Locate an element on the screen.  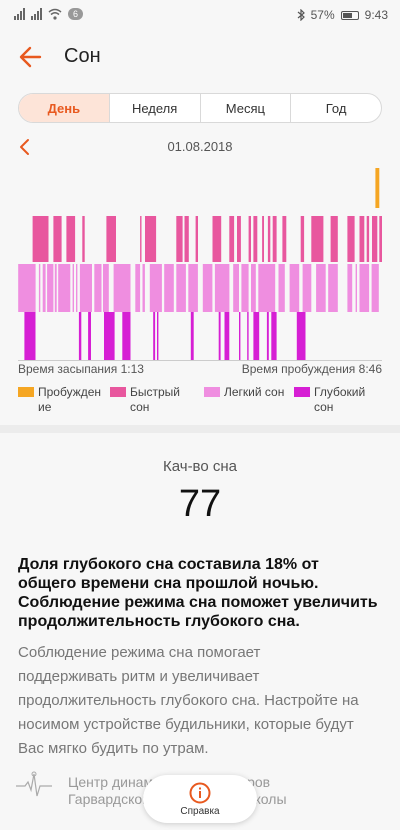
section-divider is located at coordinates (200, 429).